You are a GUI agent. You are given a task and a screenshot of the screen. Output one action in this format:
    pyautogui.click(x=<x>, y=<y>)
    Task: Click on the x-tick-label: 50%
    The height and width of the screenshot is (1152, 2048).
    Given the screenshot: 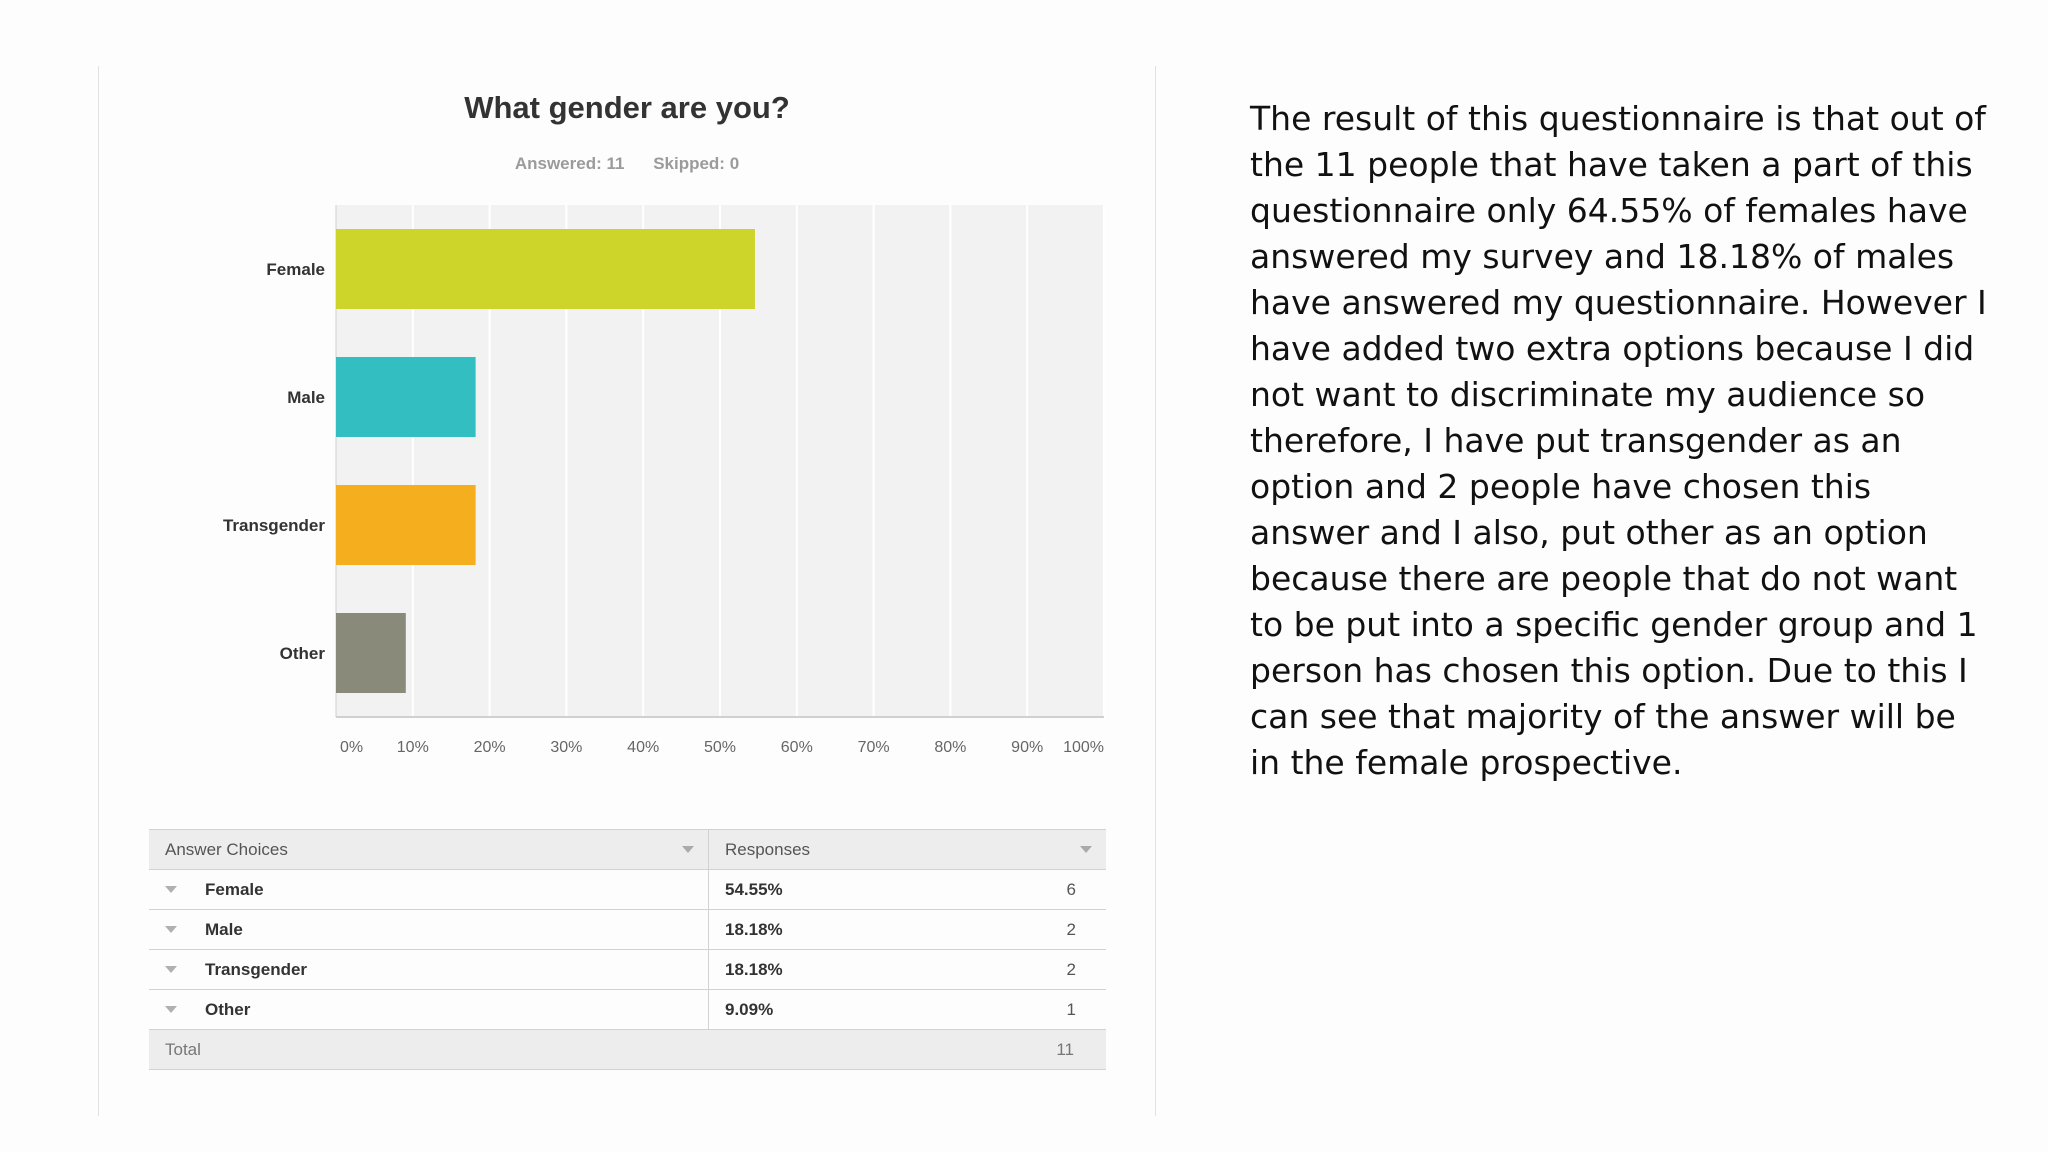 What is the action you would take?
    pyautogui.click(x=720, y=747)
    